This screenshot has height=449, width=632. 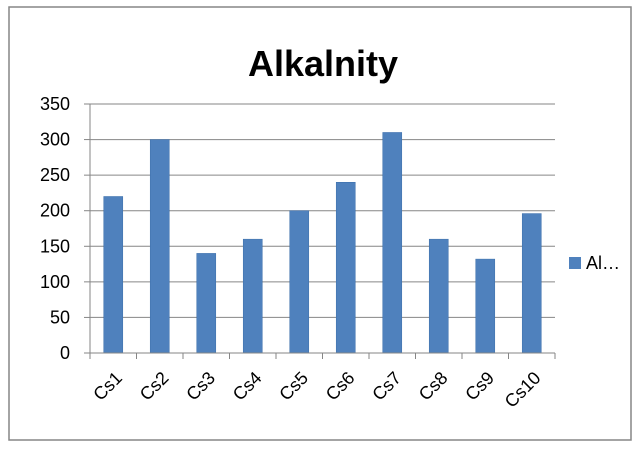 I want to click on y-tick-label: 150, so click(x=55, y=246).